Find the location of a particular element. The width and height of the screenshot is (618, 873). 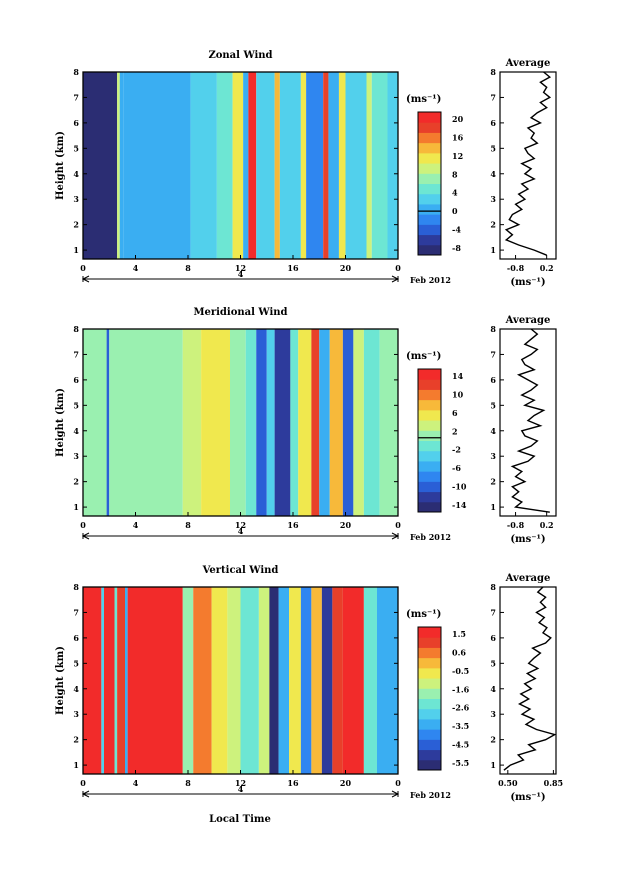

colorbar-tick-label: -2 is located at coordinates (456, 450).